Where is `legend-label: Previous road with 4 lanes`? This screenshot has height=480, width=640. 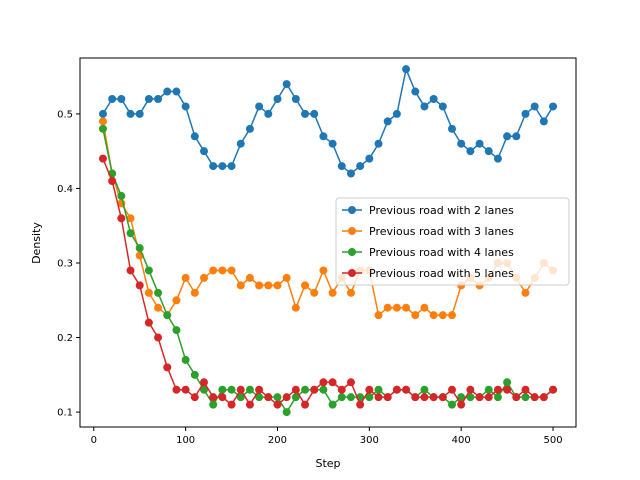 legend-label: Previous road with 4 lanes is located at coordinates (441, 252).